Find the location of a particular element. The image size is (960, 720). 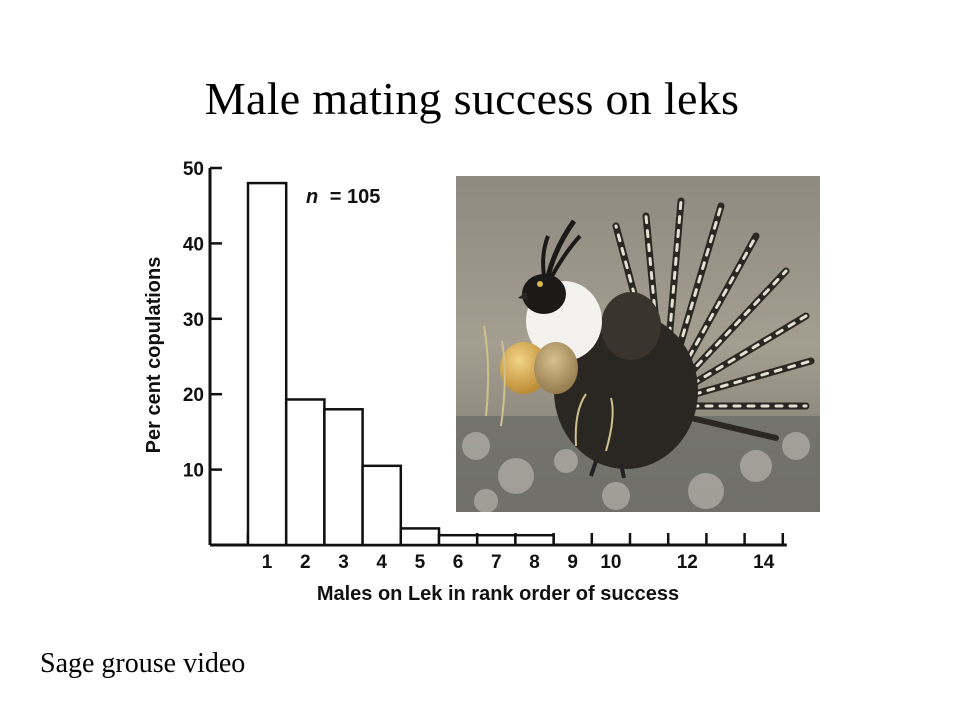

y-axis-label: Per cent copulations is located at coordinates (154, 355).